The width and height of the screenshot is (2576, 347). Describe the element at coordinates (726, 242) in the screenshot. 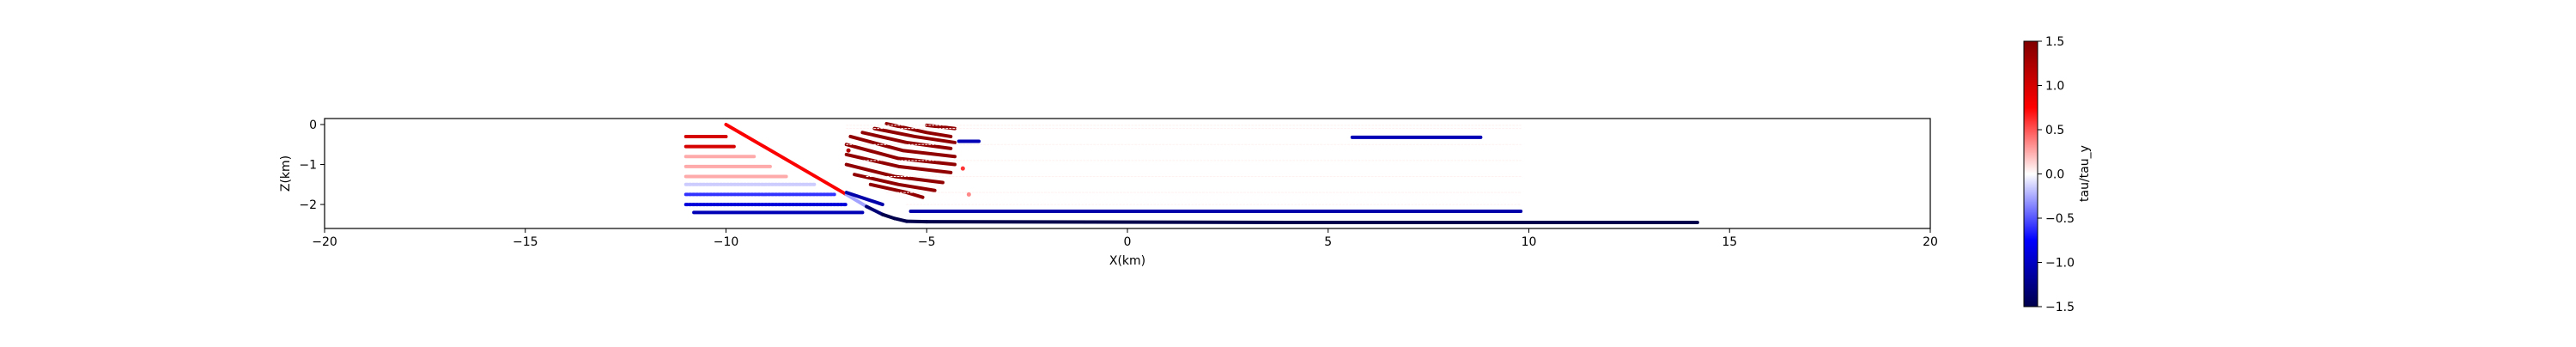

I see `x-tick-label: −10` at that location.